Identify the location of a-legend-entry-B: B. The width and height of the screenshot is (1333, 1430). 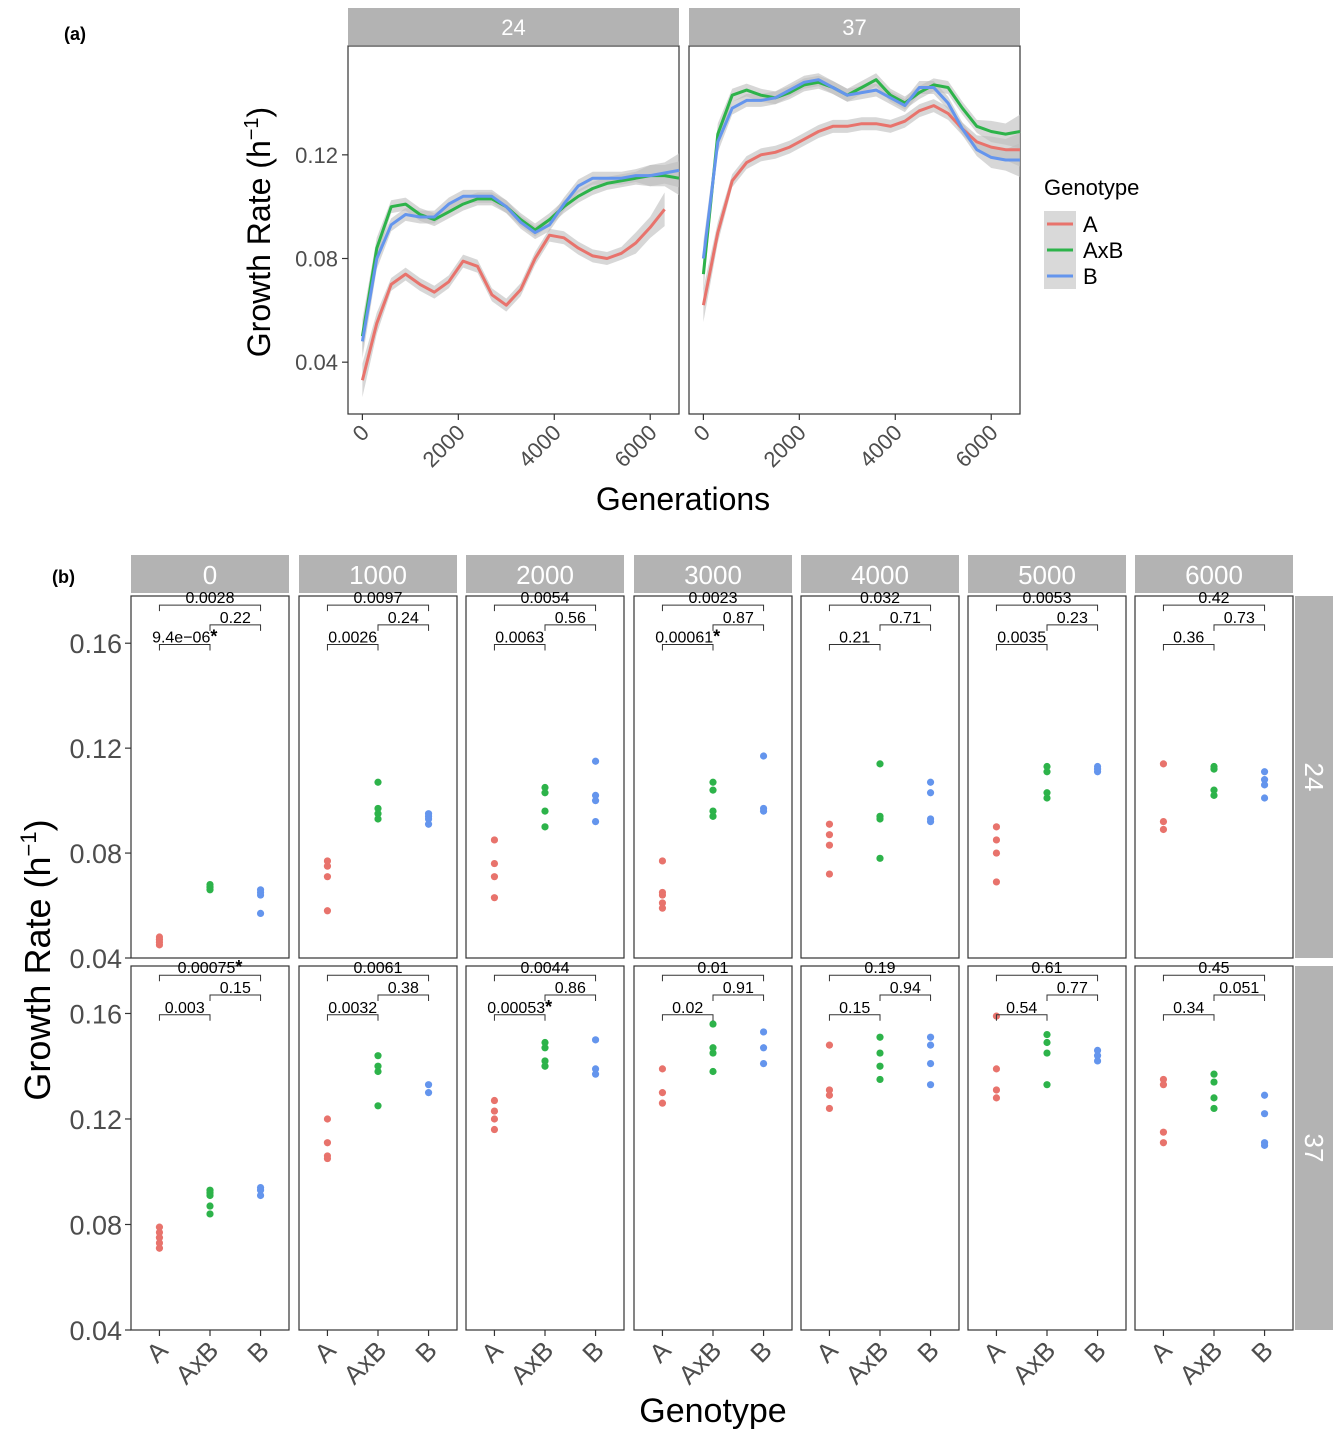
(1090, 276).